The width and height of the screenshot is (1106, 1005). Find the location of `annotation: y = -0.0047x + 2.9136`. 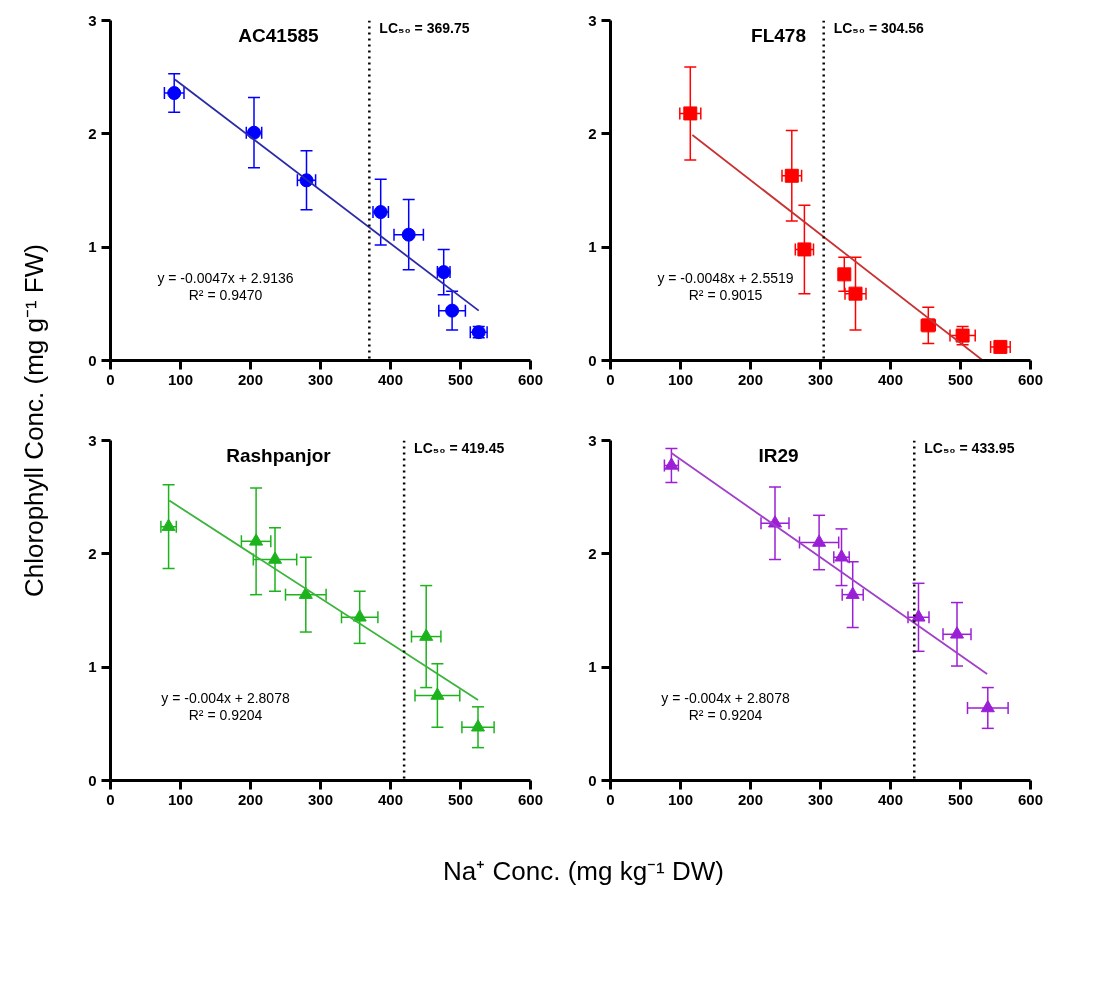

annotation: y = -0.0047x + 2.9136 is located at coordinates (225, 277).